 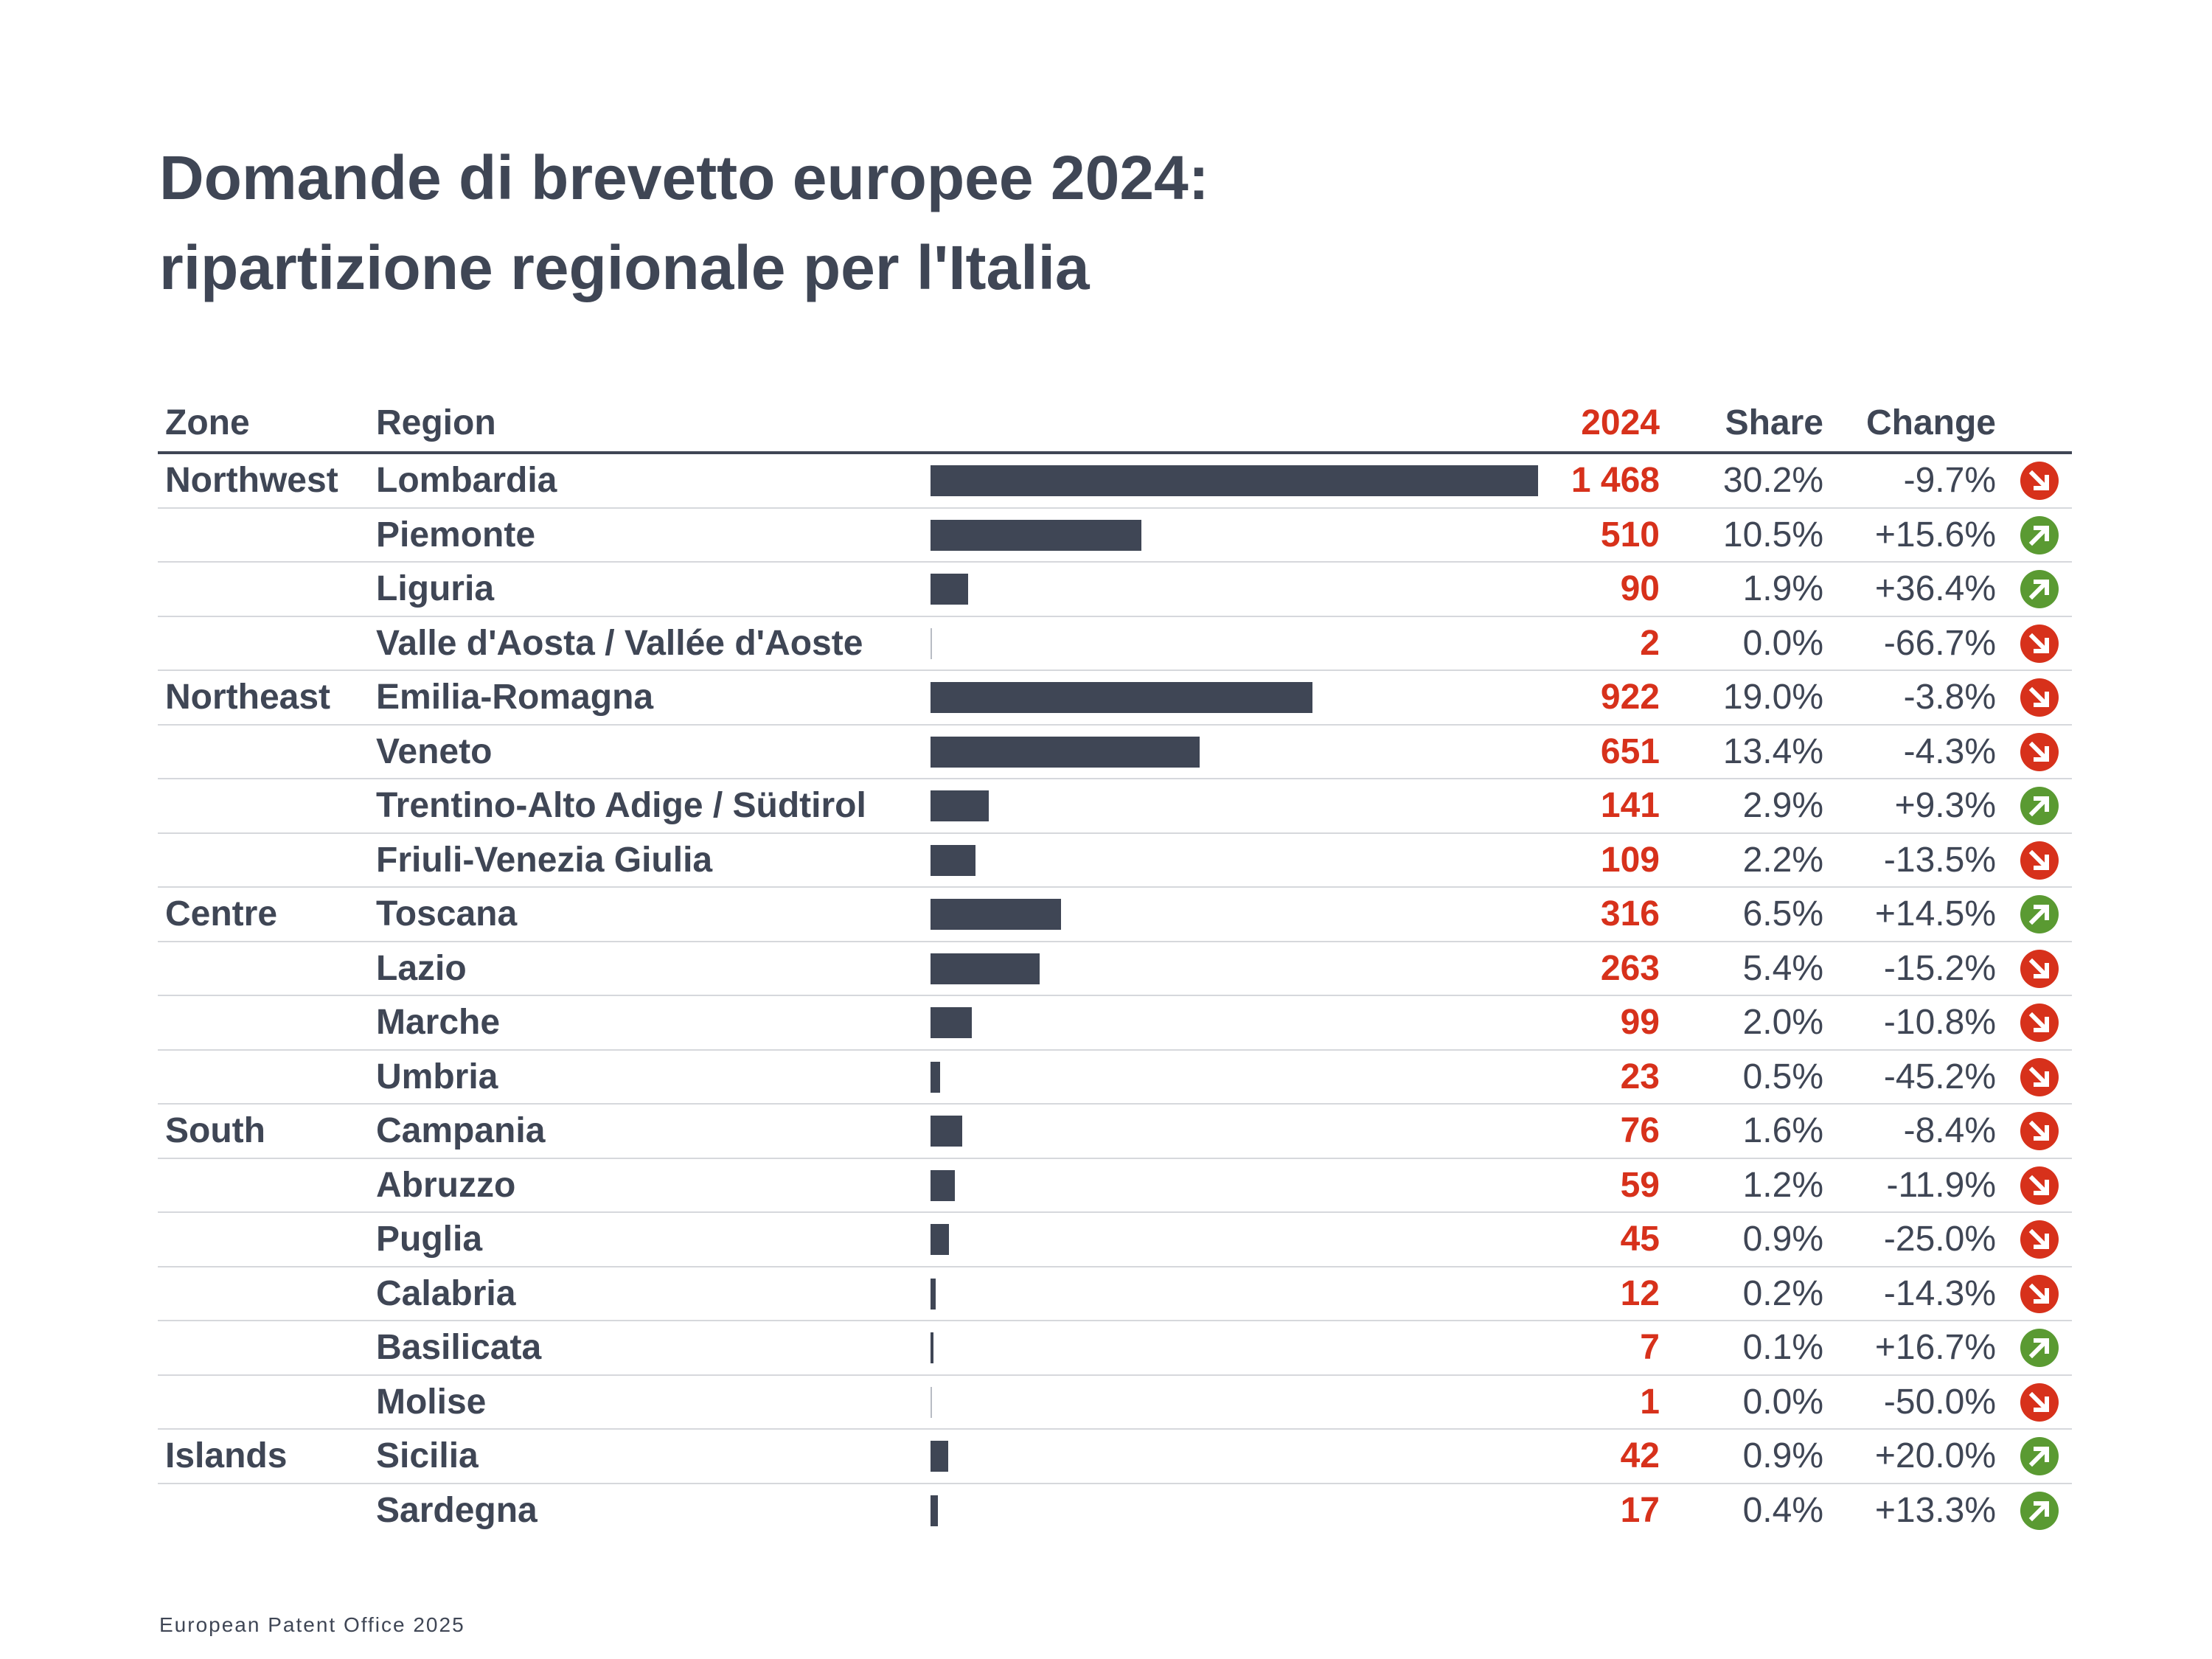 What do you see at coordinates (544, 860) in the screenshot?
I see `region-label: Friuli-Venezia Giulia` at bounding box center [544, 860].